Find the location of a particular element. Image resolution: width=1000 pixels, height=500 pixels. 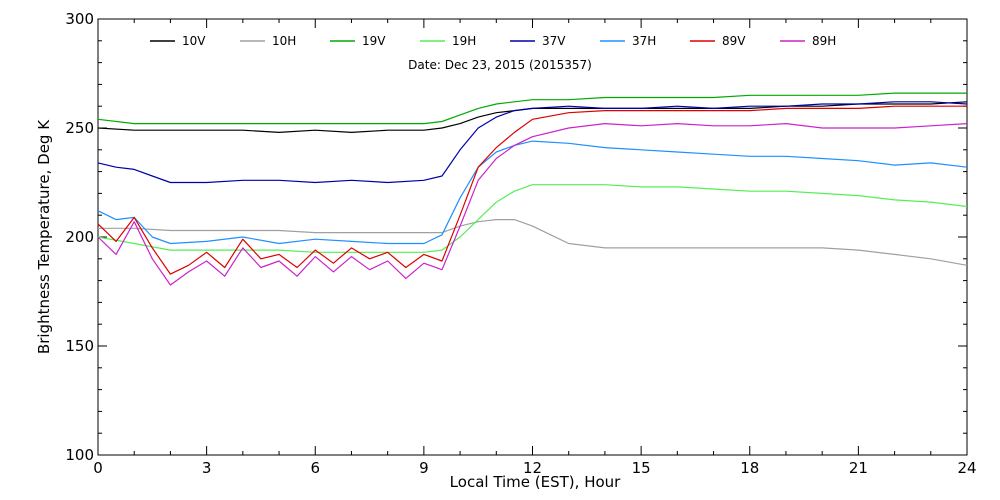

x-tick-label: 3 is located at coordinates (207, 468).